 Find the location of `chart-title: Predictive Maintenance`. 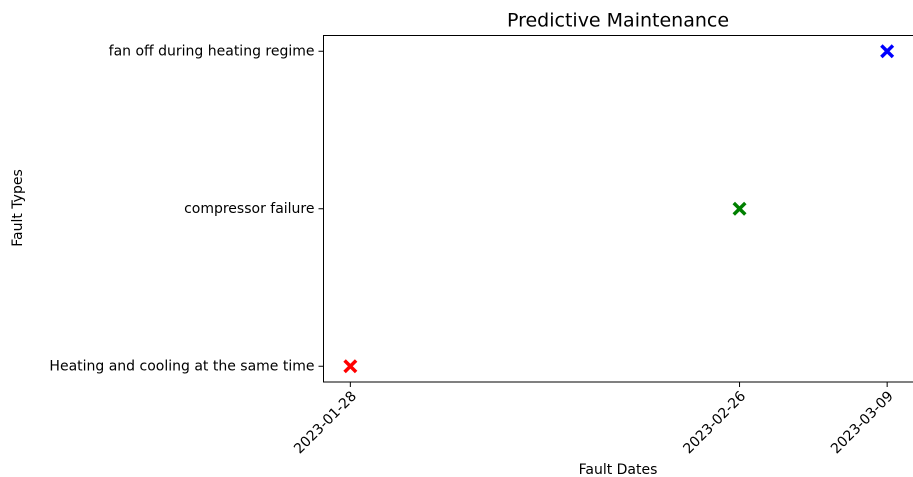

chart-title: Predictive Maintenance is located at coordinates (618, 21).